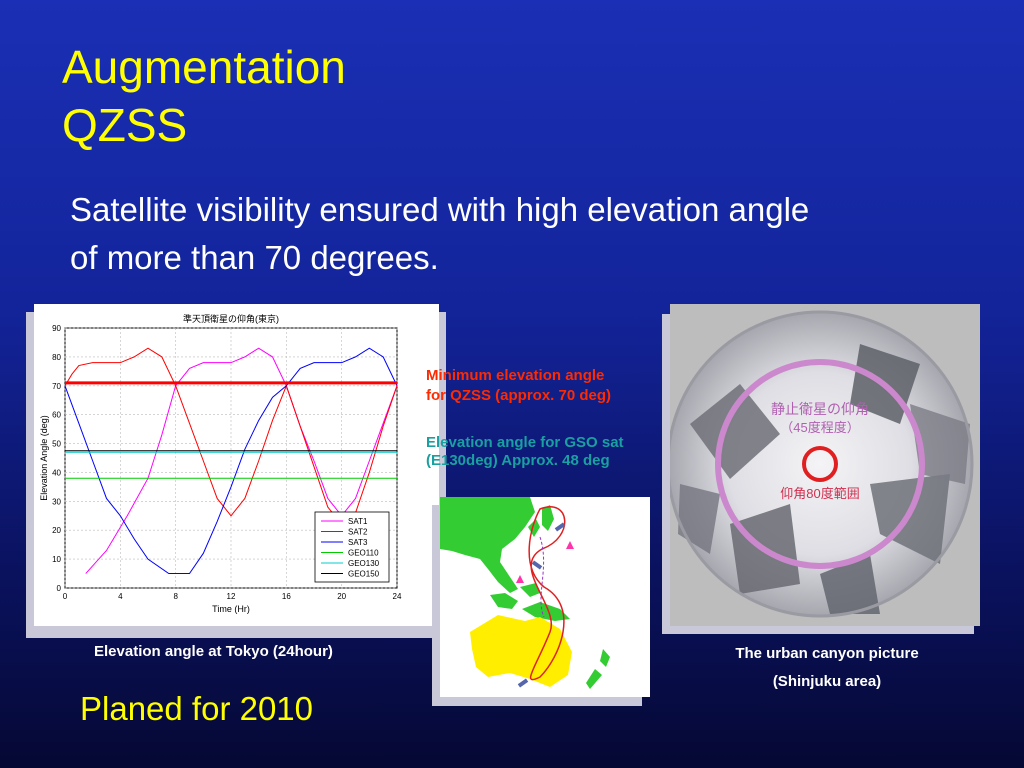  Describe the element at coordinates (363, 553) in the screenshot. I see `legend-label-geo110: GEO110` at that location.